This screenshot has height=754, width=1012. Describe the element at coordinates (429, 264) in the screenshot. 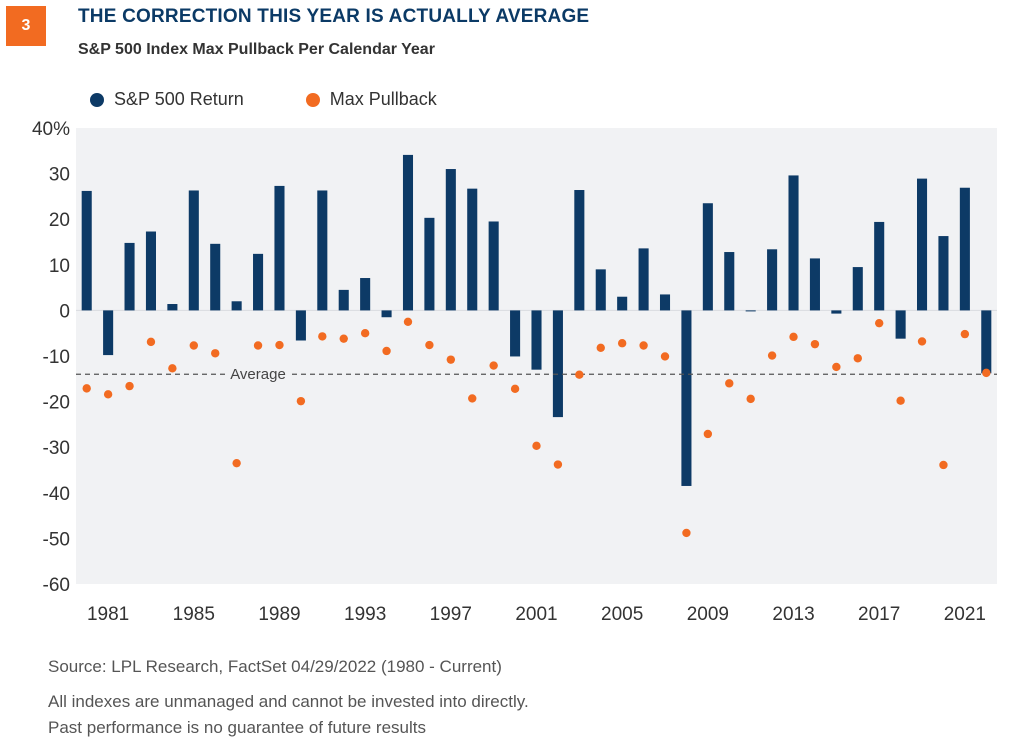

I see `bar-return-1996` at that location.